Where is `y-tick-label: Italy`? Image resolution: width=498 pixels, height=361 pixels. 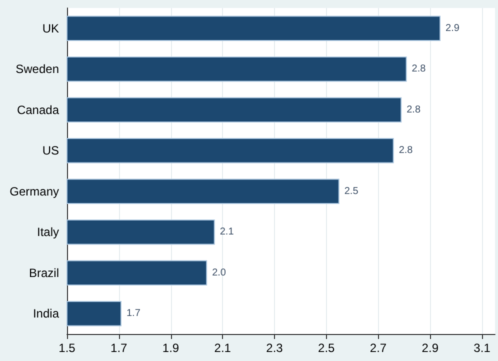
y-tick-label: Italy is located at coordinates (47, 232).